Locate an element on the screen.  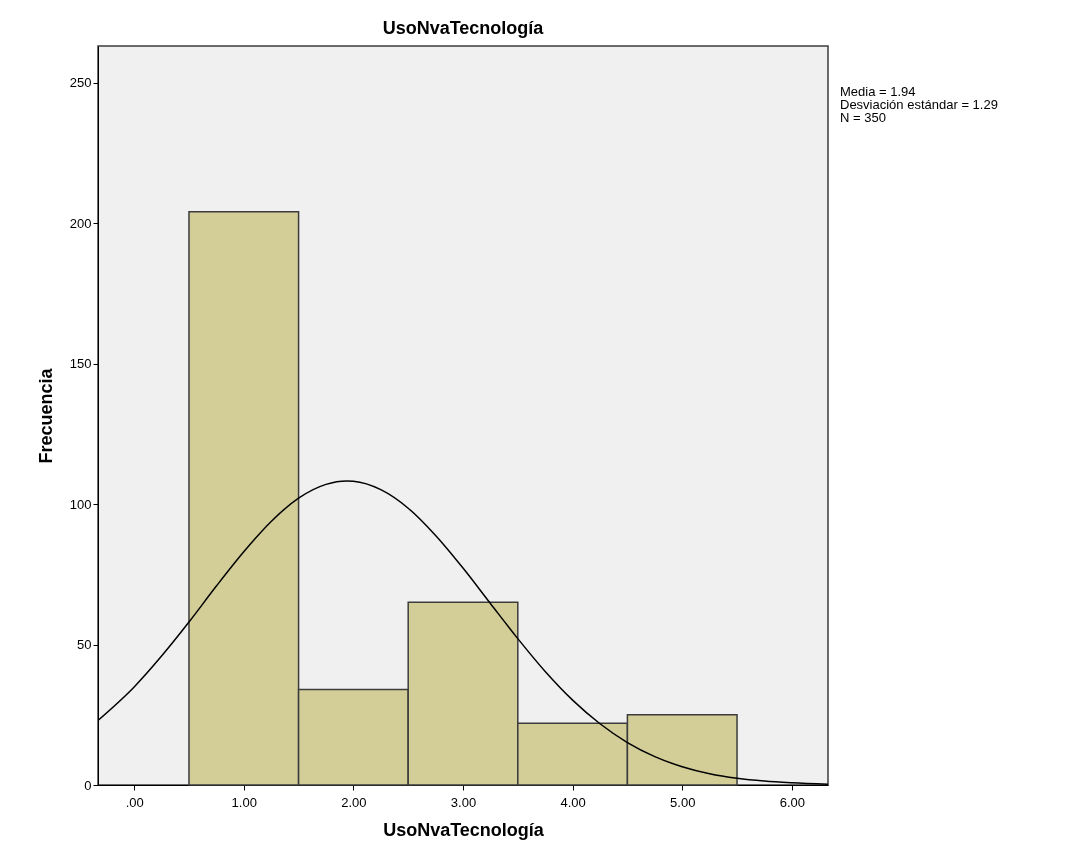
y-tick-label: 200 is located at coordinates (80, 223).